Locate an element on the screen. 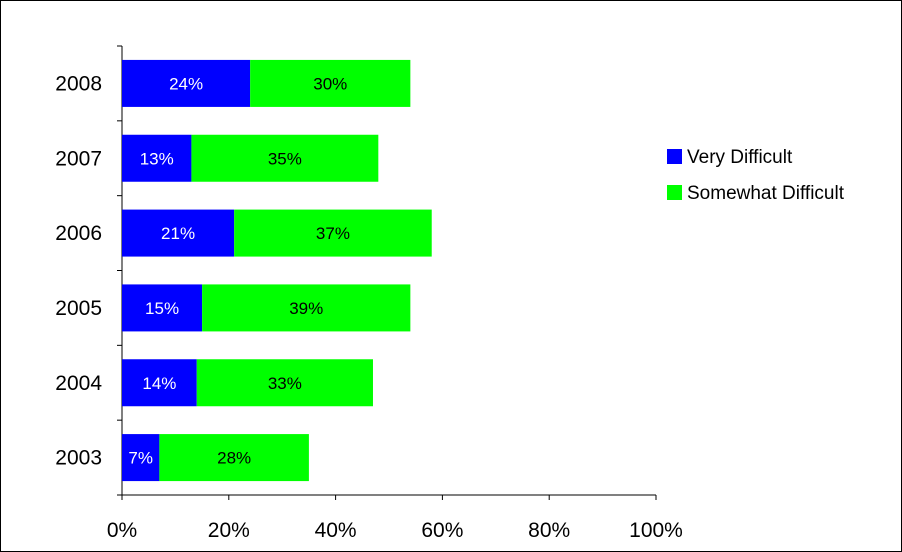 This screenshot has width=902, height=552. data-label: 37% is located at coordinates (333, 233).